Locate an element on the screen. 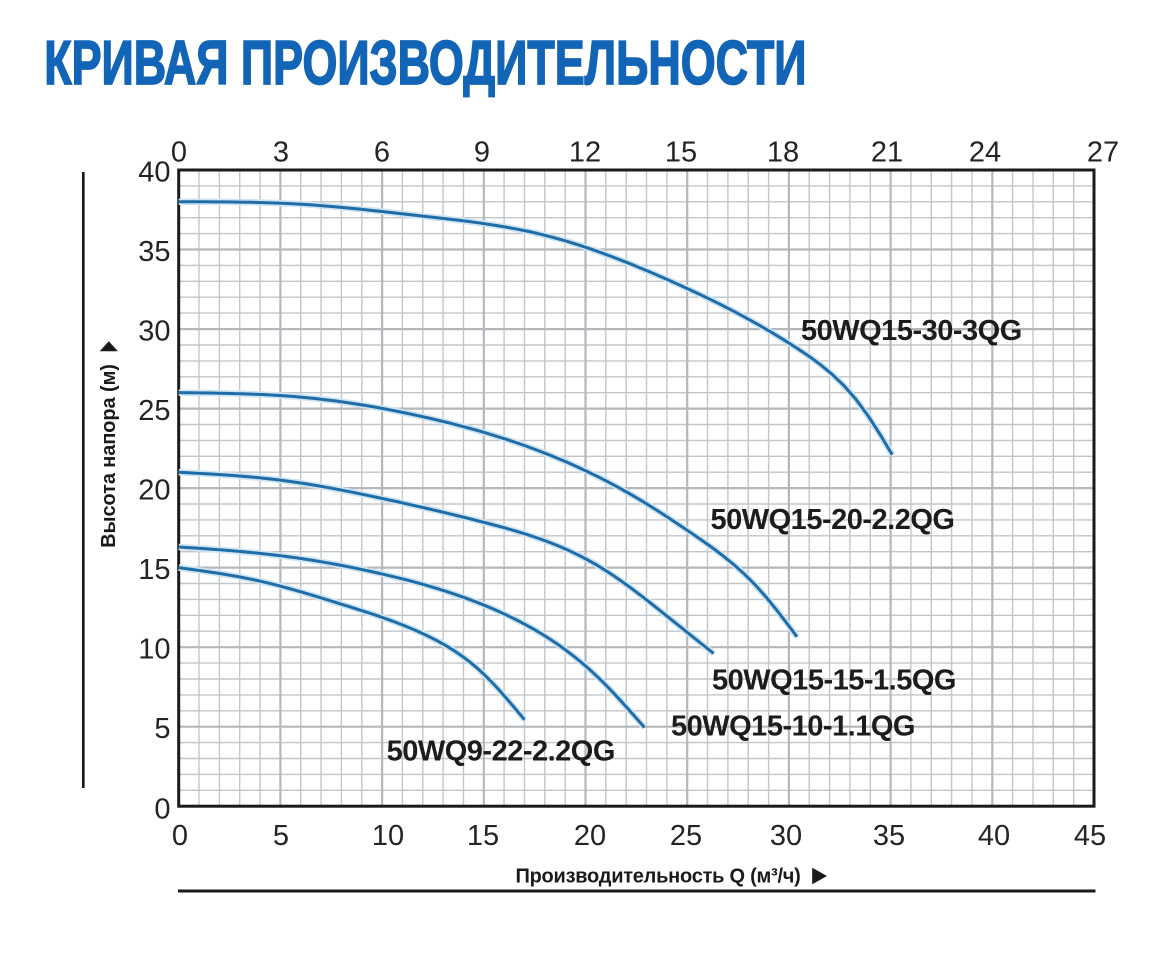 The image size is (1176, 958). svg-text: Производительность Q (м³/ч) is located at coordinates (657, 877).